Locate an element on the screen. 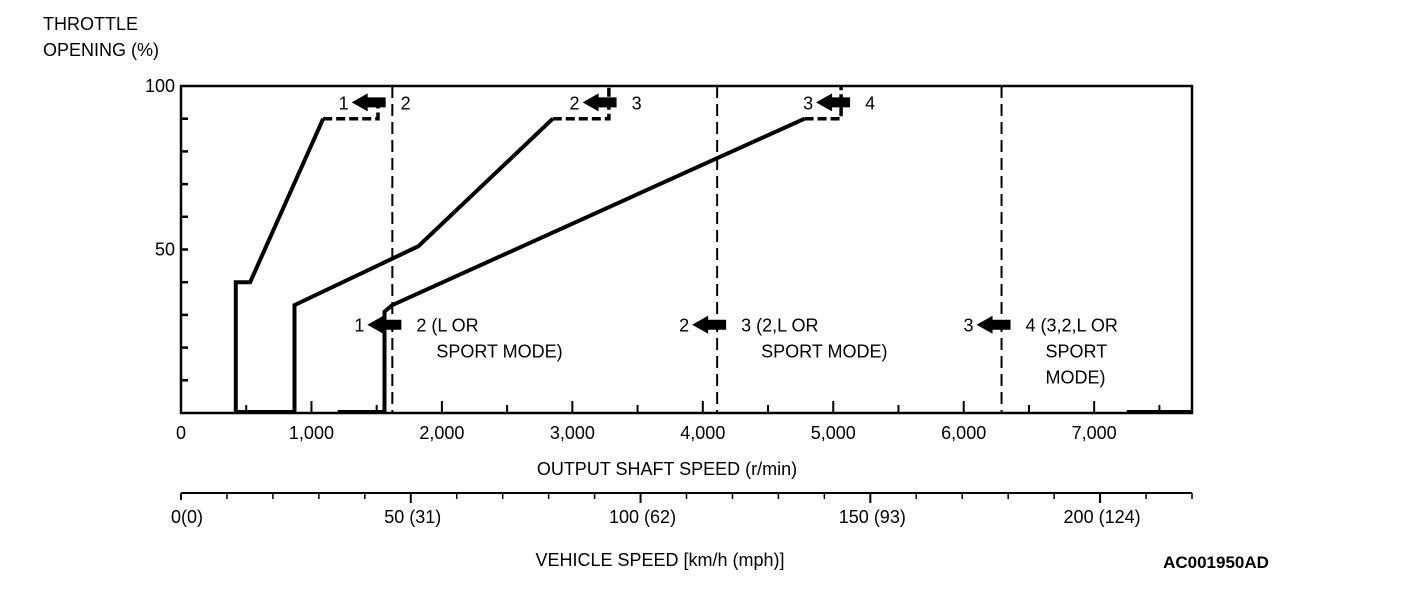 This screenshot has width=1408, height=614. series-dashed-tail-3-4-downshift is located at coordinates (823, 103).